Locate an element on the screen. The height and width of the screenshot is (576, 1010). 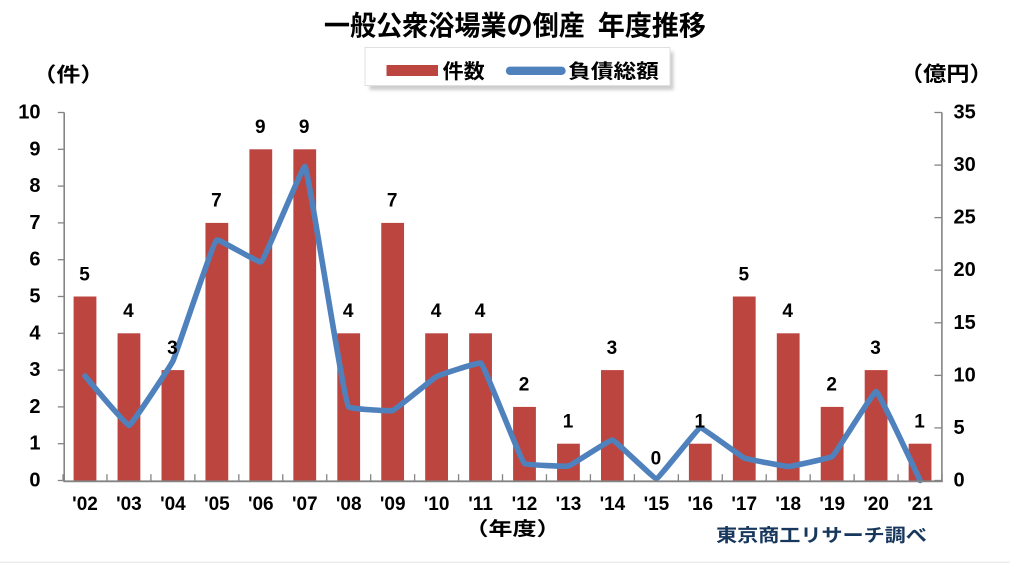
svg-text: '05 is located at coordinates (217, 504).